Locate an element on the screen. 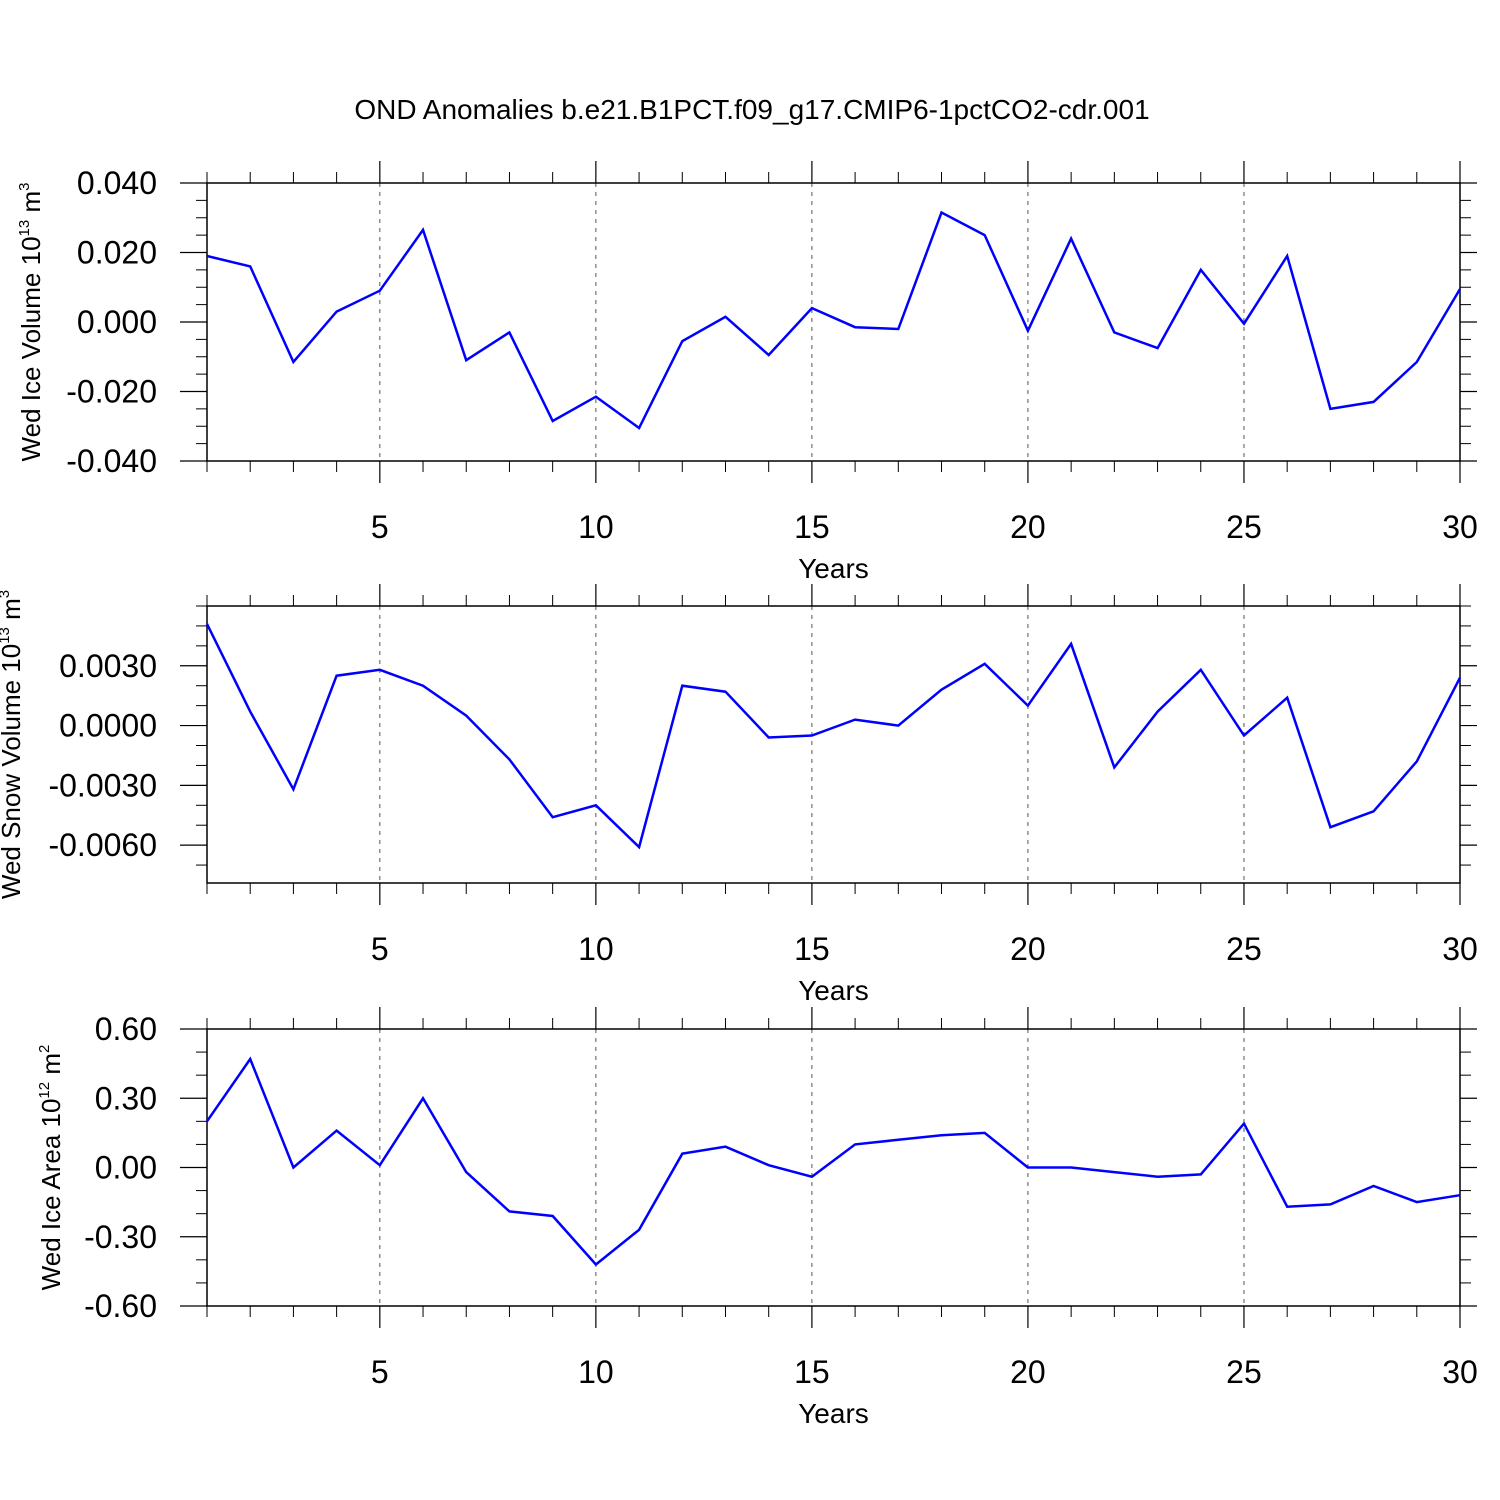 This screenshot has height=1500, width=1500. y-tick-label--0.30: -0.30 is located at coordinates (120, 1237).